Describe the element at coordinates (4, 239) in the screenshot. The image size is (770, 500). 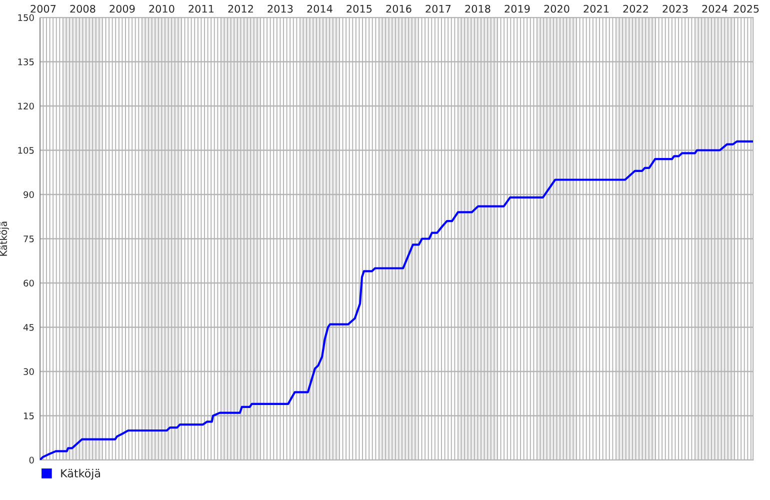
I see `y-axis-title: Kätköjä` at that location.